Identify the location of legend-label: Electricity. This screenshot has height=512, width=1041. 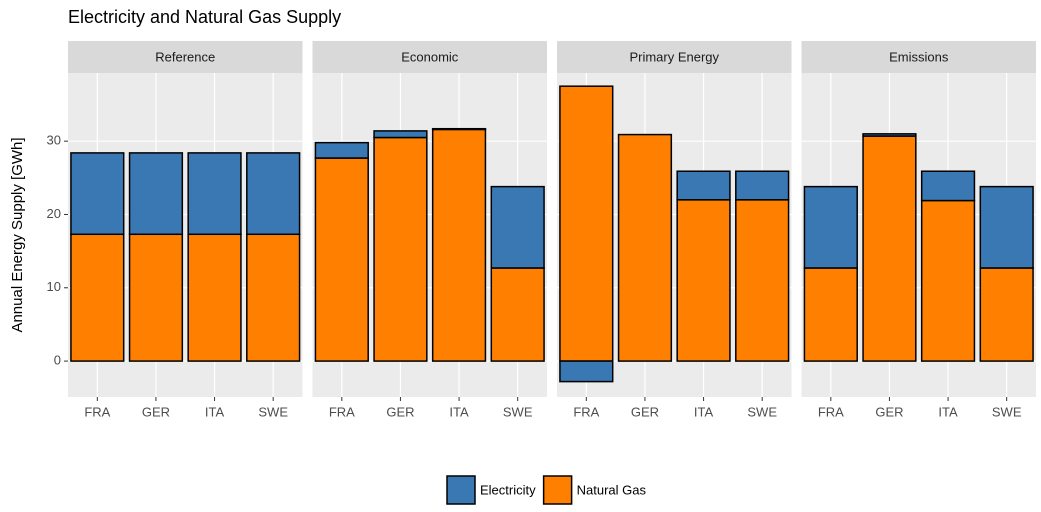
(508, 489).